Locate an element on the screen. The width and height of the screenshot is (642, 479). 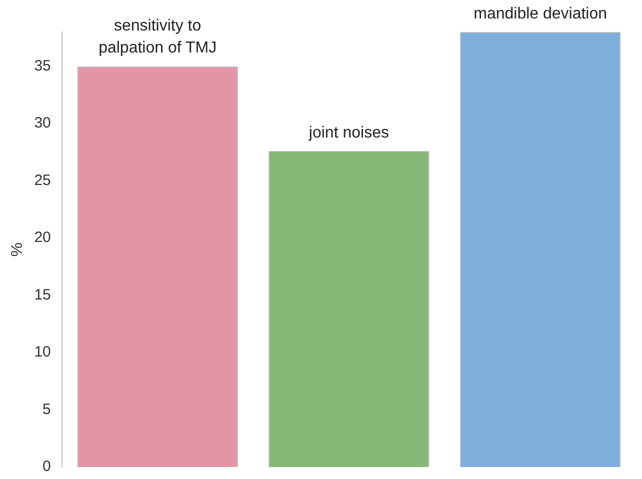
x-tick-label: joint noises is located at coordinates (348, 133).